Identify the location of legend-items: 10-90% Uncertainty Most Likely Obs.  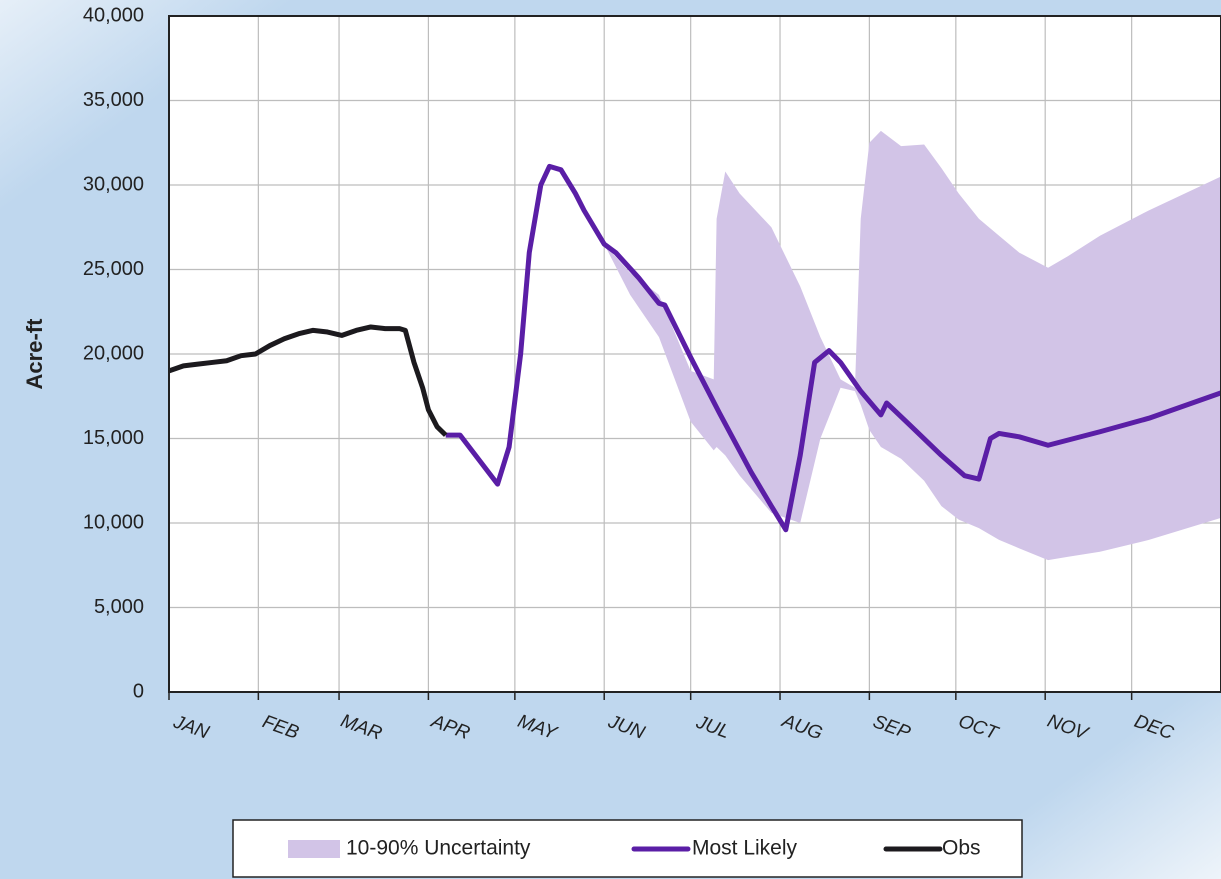
(634, 848).